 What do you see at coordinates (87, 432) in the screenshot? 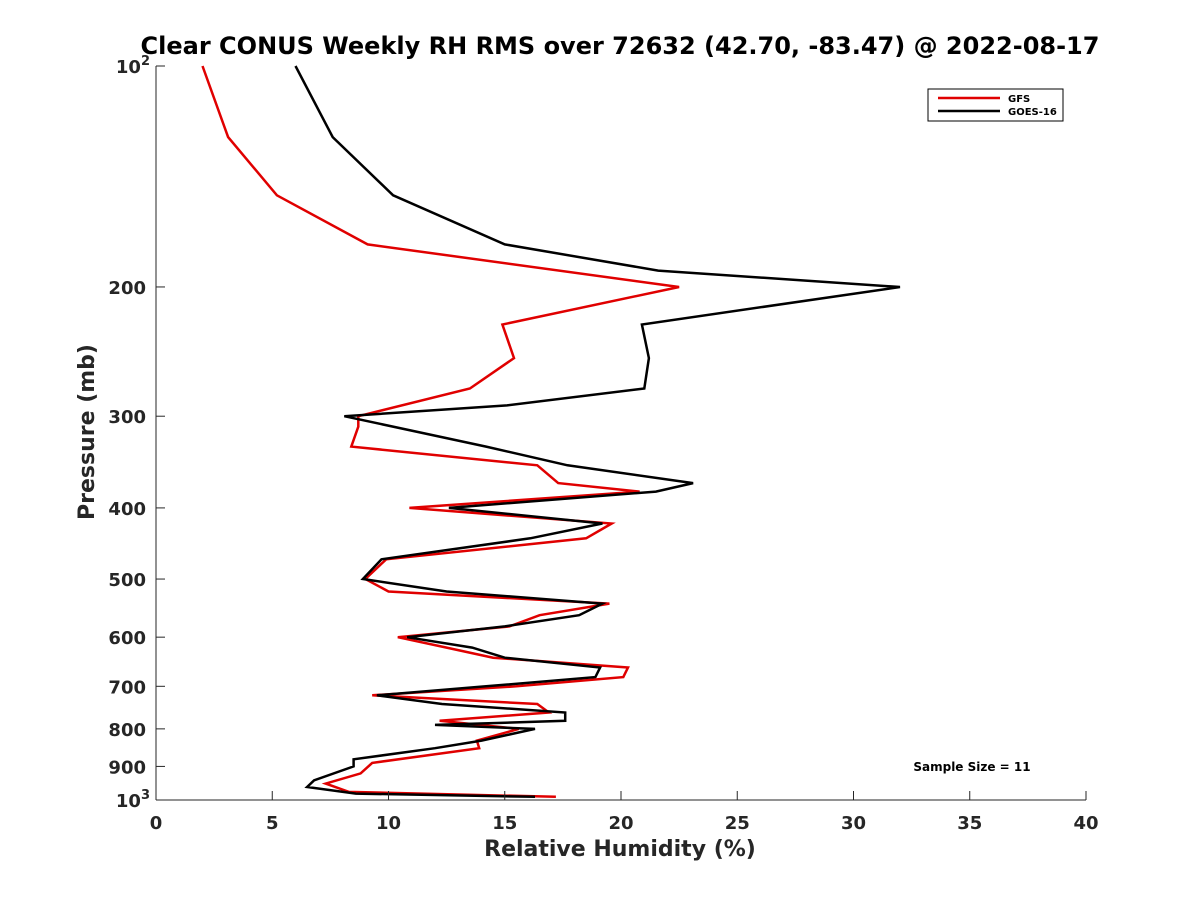
I see `y-axis-label: Pressure (mb)` at bounding box center [87, 432].